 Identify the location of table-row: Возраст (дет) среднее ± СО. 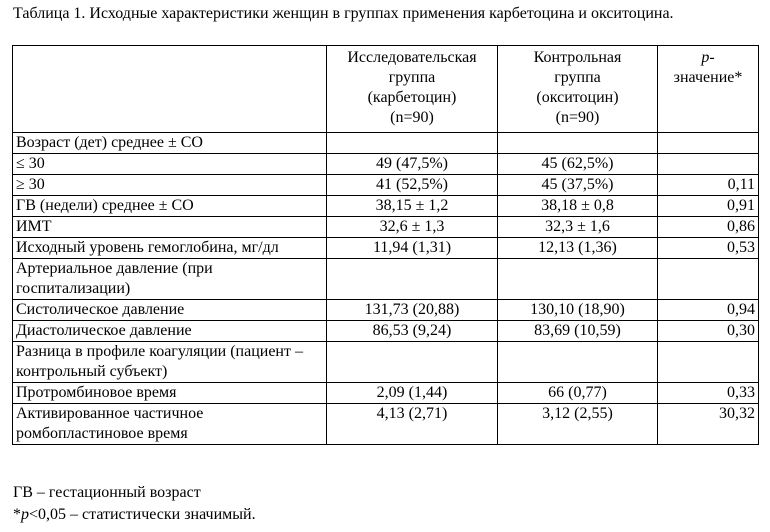
(385, 143).